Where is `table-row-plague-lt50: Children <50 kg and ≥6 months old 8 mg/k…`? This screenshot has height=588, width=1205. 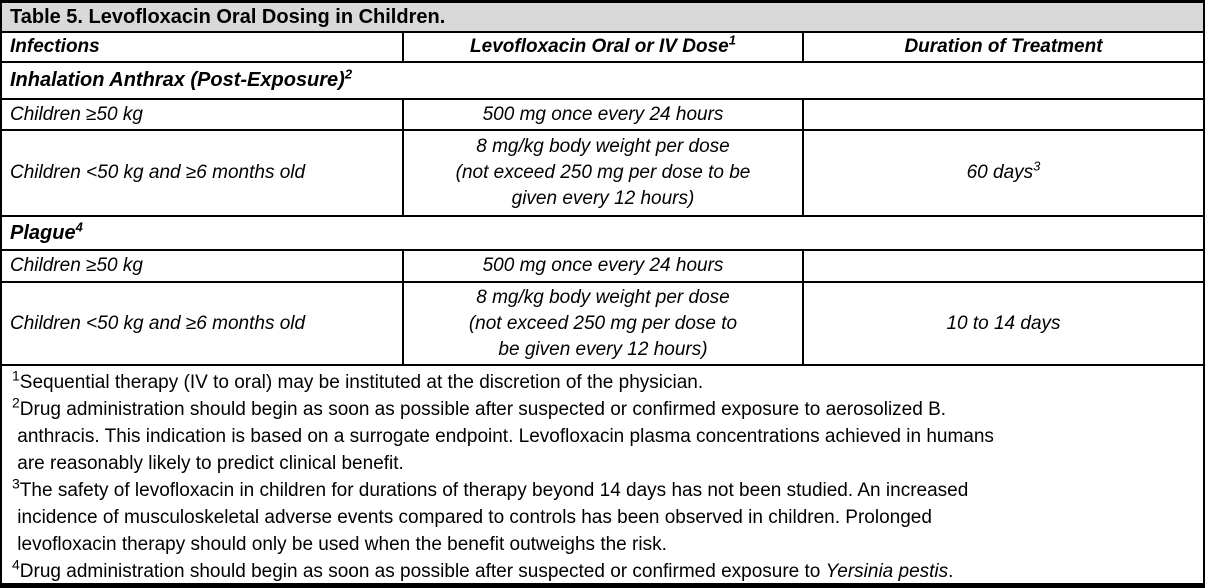 table-row-plague-lt50: Children <50 kg and ≥6 months old 8 mg/k… is located at coordinates (602, 324).